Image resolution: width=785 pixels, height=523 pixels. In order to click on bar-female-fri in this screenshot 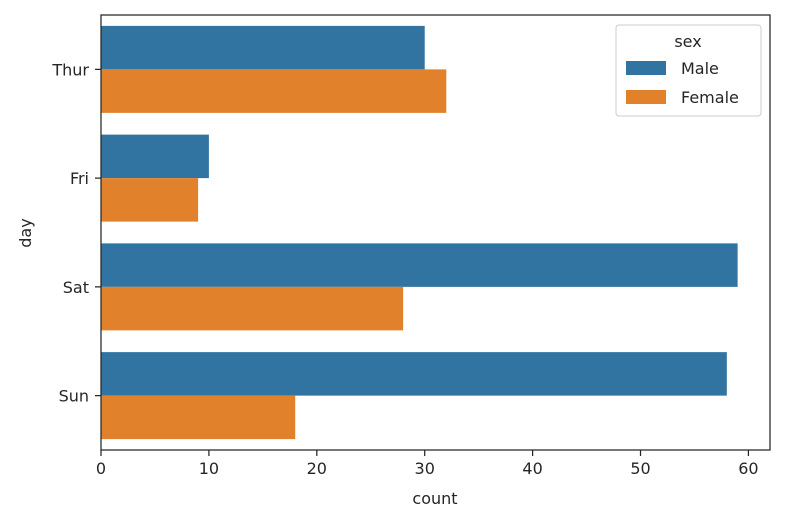, I will do `click(150, 200)`.